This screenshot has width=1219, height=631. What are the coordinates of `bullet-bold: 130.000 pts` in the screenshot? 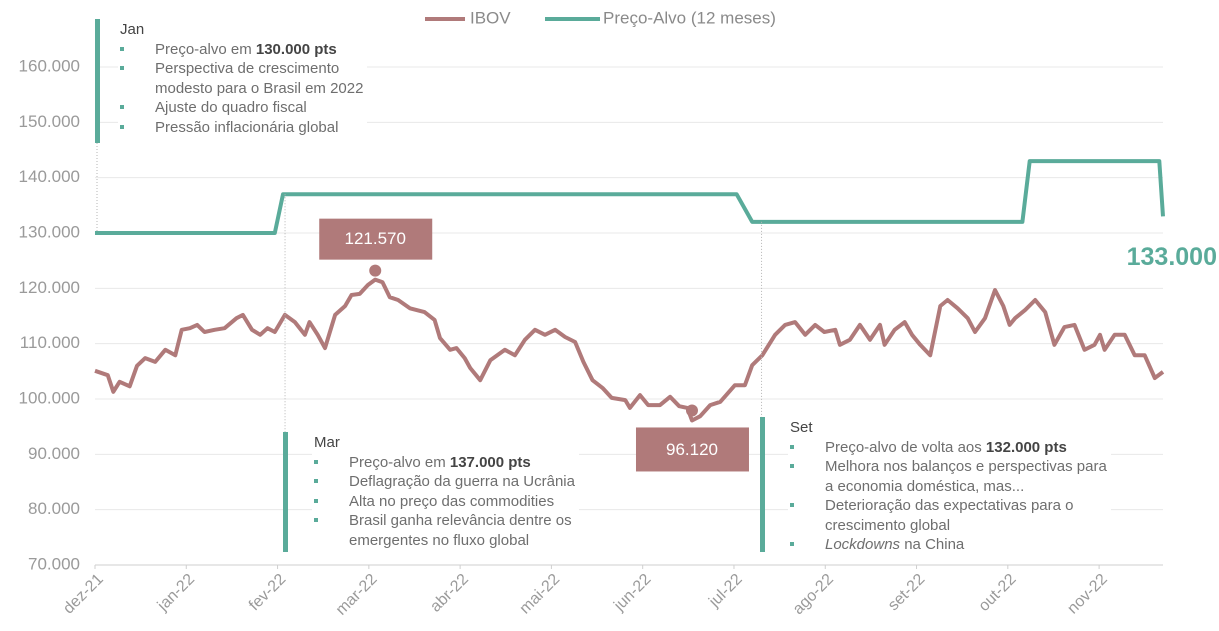 It's located at (296, 49).